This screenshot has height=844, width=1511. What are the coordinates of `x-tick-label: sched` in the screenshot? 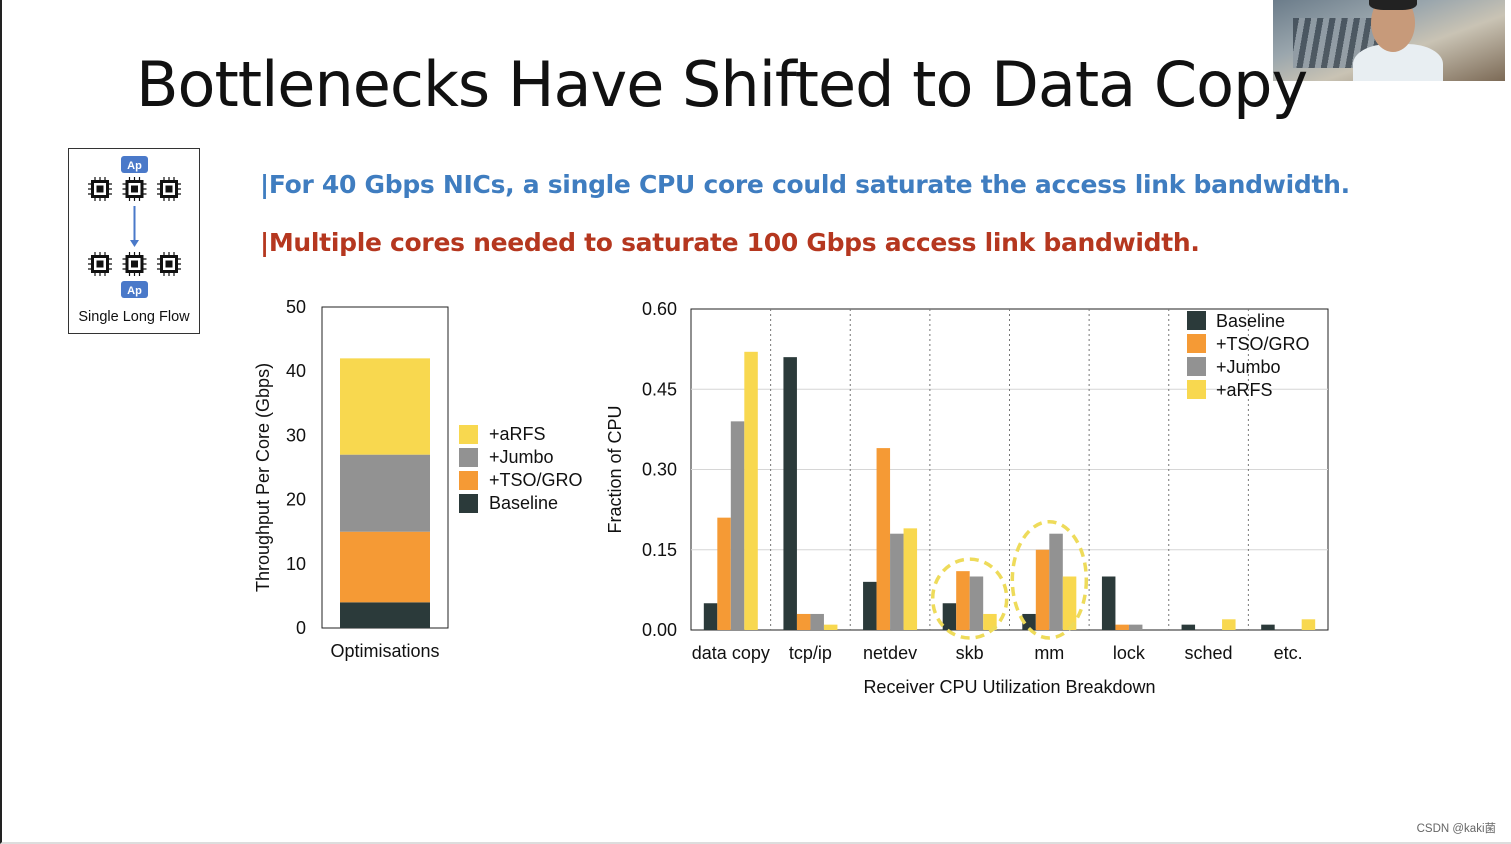 It's located at (1209, 653).